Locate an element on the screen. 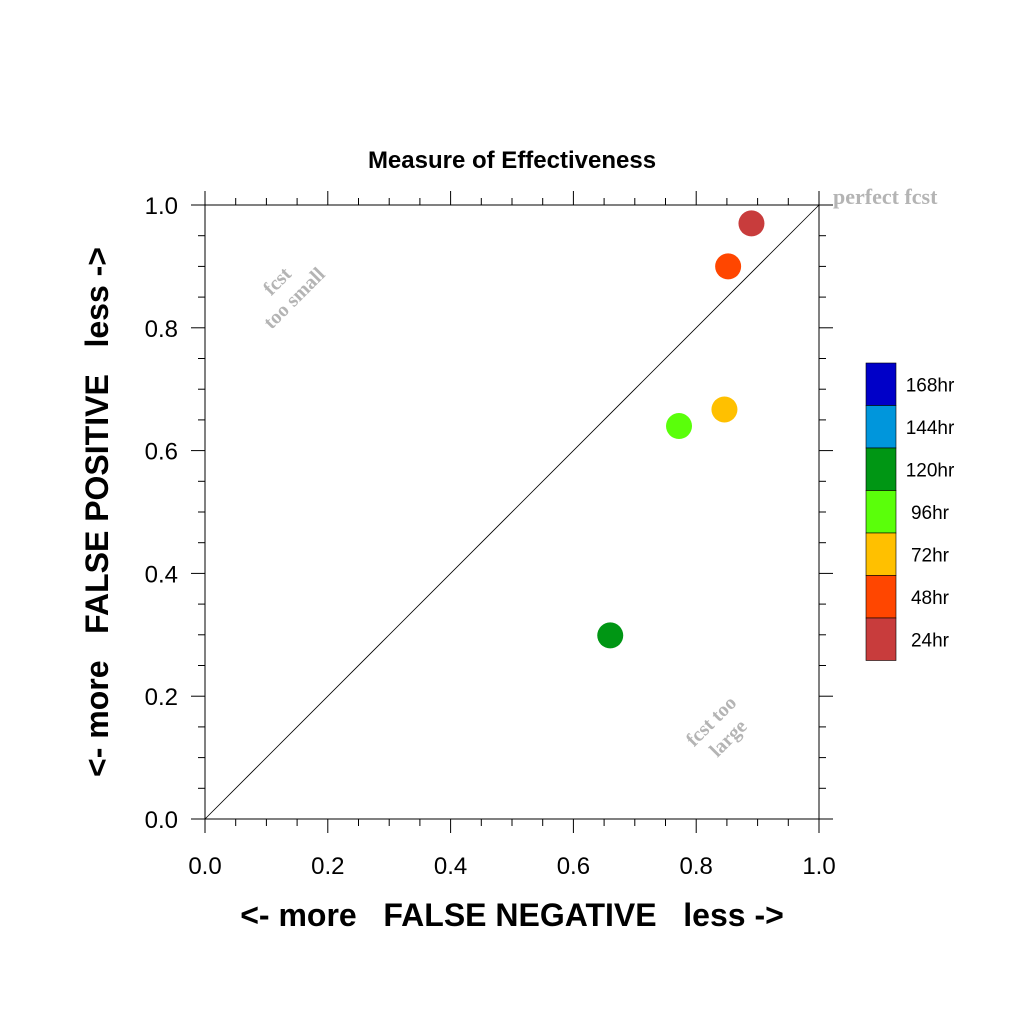 This screenshot has height=1024, width=1024. y-tick-label: 0.6 is located at coordinates (161, 452).